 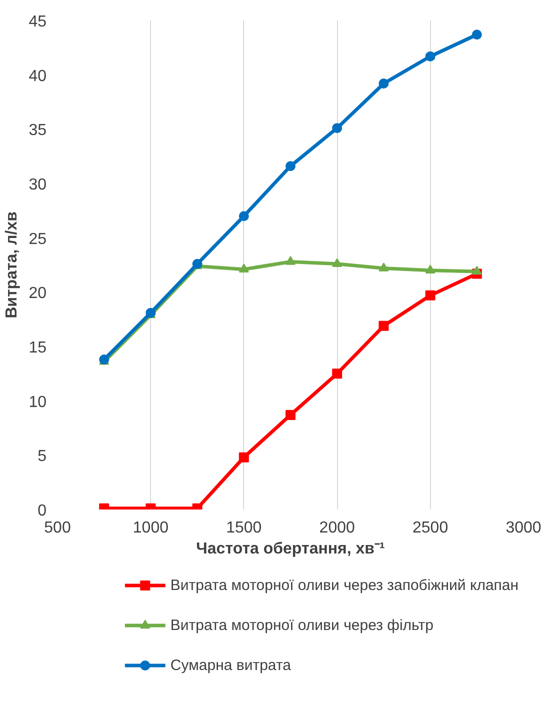 What do you see at coordinates (150, 528) in the screenshot?
I see `x-tick-label: 1000` at bounding box center [150, 528].